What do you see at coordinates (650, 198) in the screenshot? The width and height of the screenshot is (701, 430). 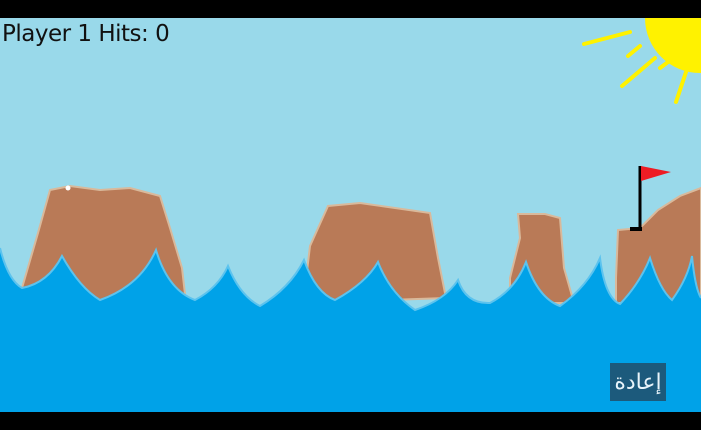 I see `flag` at bounding box center [650, 198].